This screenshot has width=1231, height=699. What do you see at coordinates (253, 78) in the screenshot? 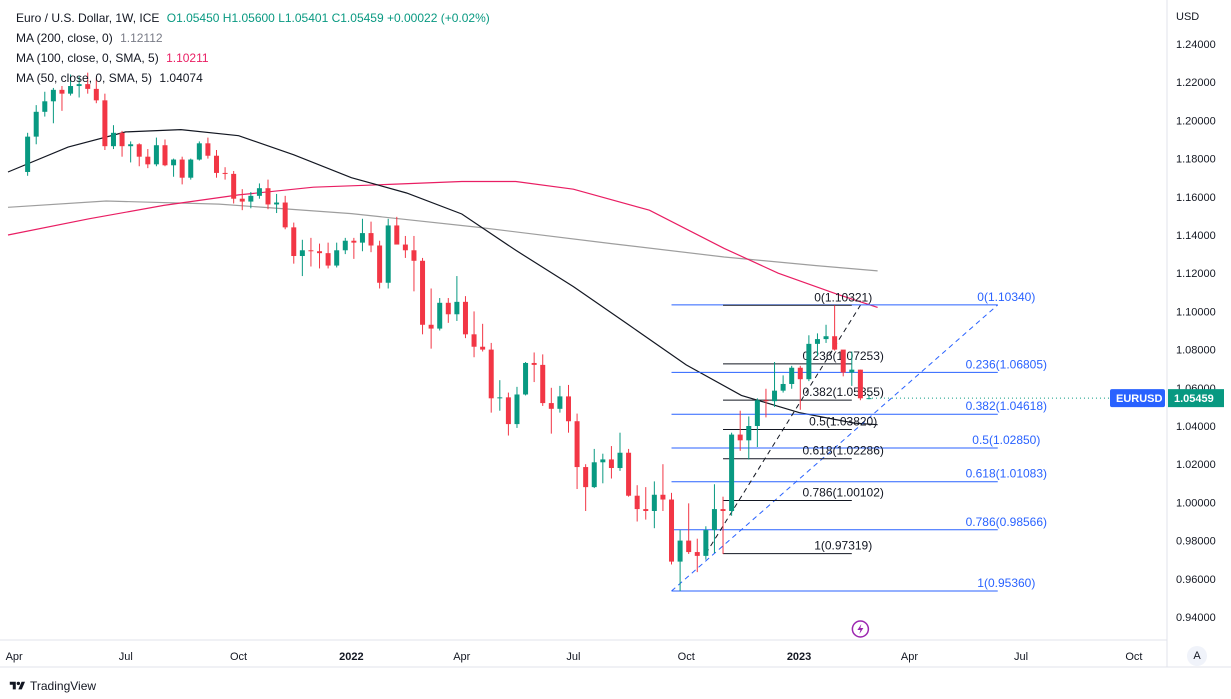
I see `ma50-row: MA (50, close, 0, SMA, 5) 1.04074` at bounding box center [253, 78].